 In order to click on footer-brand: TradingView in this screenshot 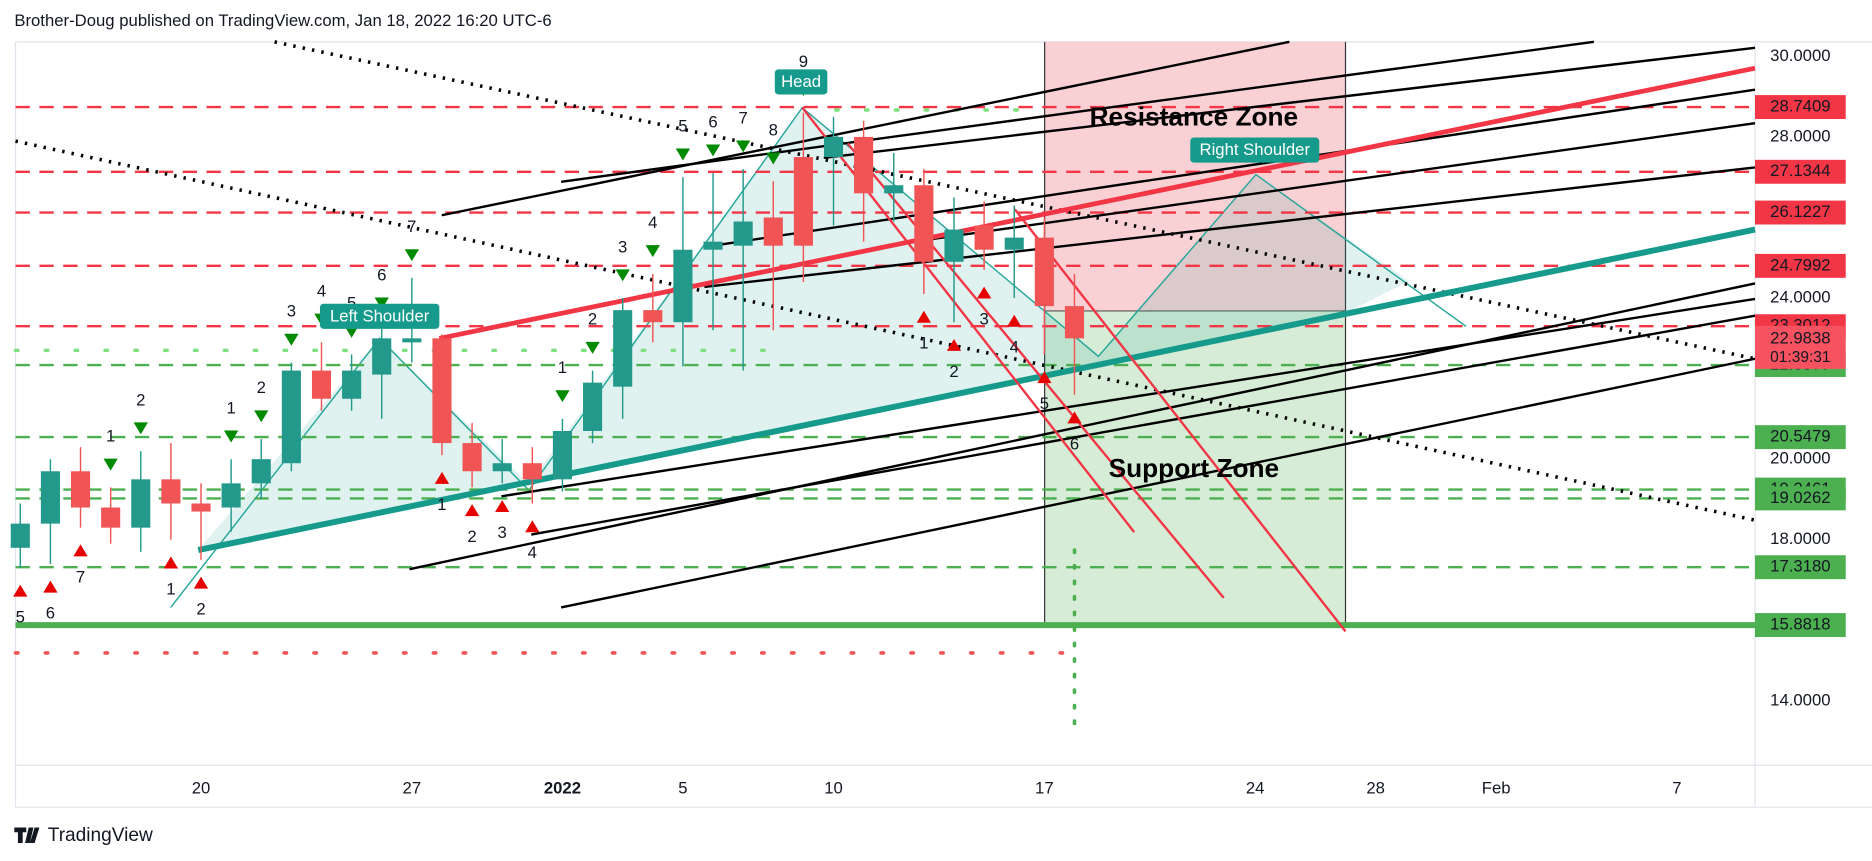, I will do `click(100, 835)`.